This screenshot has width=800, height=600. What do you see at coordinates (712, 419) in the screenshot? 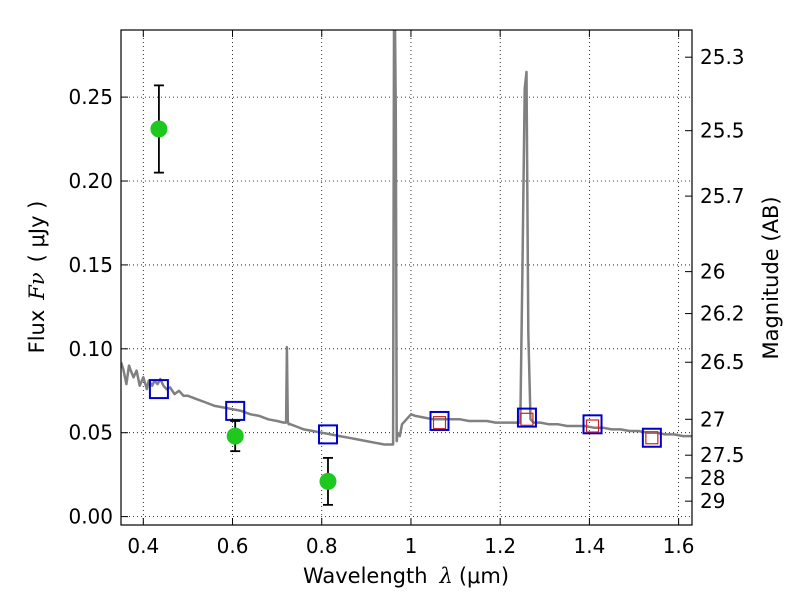
I see `y2-tick-label: 27` at bounding box center [712, 419].